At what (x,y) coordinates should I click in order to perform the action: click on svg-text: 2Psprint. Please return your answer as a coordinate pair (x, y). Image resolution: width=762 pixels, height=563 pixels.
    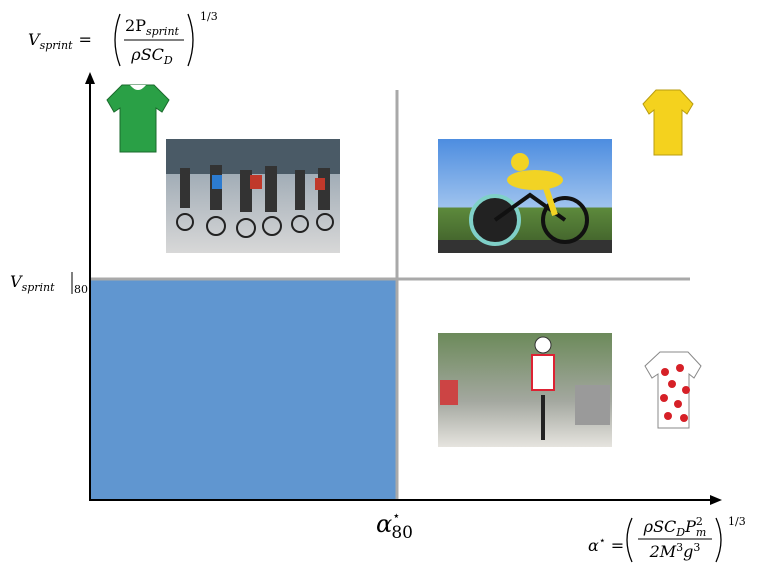
    Looking at the image, I should click on (152, 27).